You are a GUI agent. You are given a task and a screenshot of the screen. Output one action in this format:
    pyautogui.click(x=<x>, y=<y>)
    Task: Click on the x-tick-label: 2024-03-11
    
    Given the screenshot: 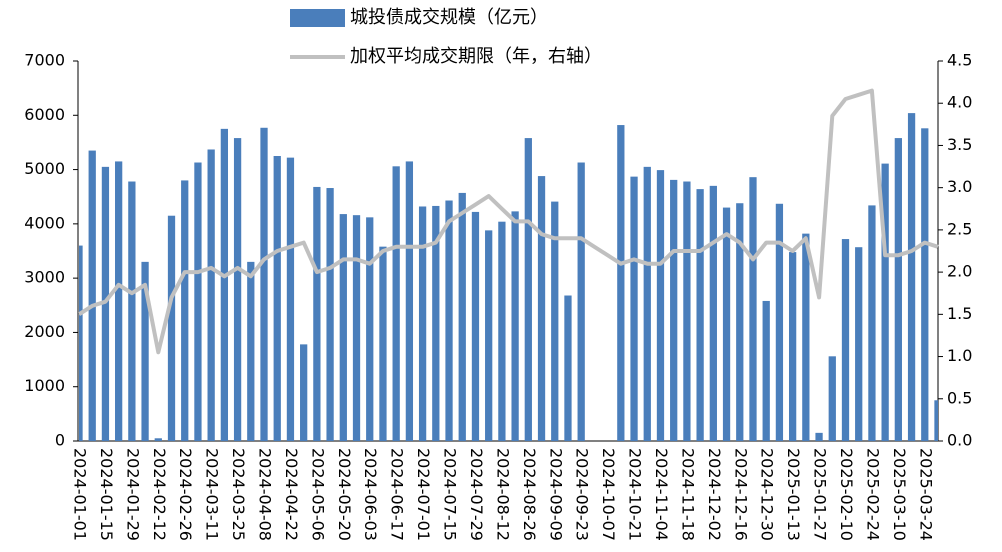 What is the action you would take?
    pyautogui.click(x=212, y=494)
    